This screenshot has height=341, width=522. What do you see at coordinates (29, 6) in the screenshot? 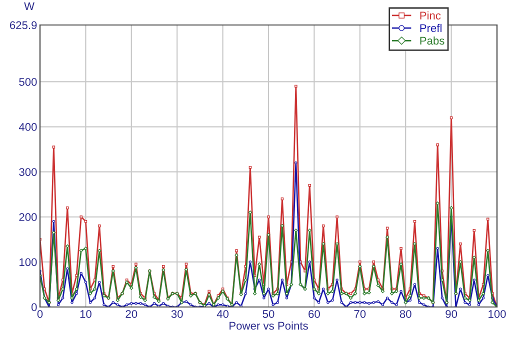
I see `y-axis-title: W` at bounding box center [29, 6].